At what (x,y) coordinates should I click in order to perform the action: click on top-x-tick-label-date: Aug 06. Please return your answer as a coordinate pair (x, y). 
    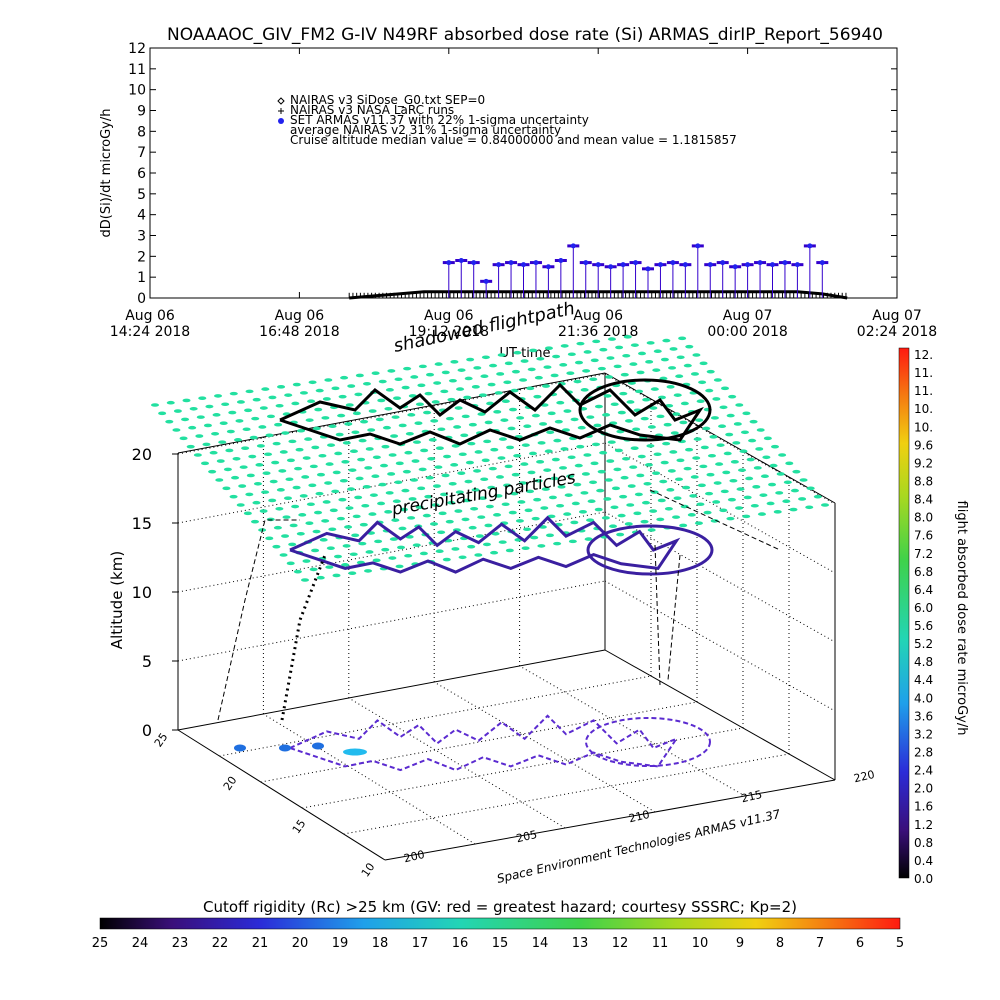
    Looking at the image, I should click on (150, 316).